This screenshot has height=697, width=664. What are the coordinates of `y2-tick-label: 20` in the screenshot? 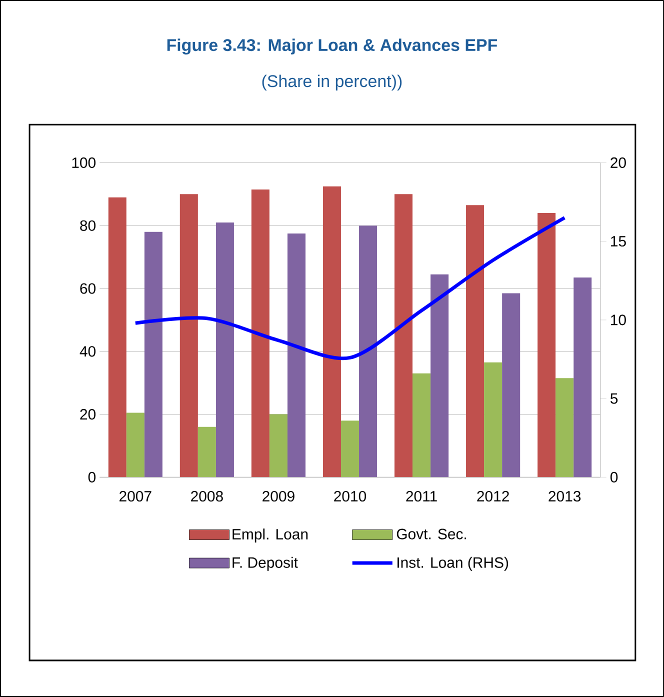 It's located at (618, 162).